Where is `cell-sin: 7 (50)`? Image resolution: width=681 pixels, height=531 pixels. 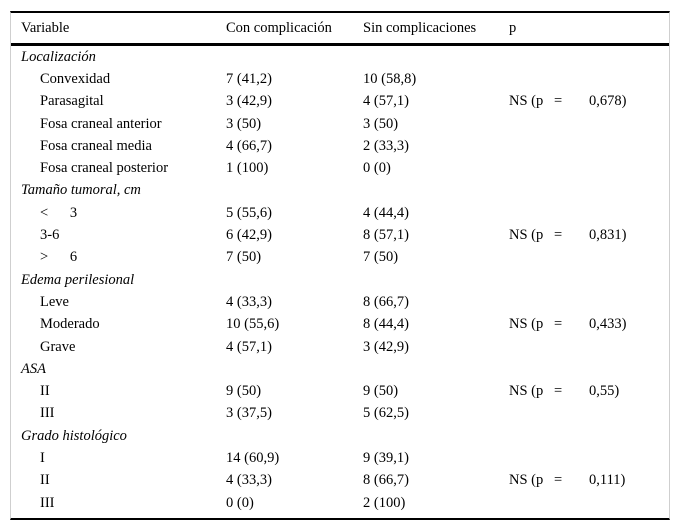
cell-sin: 7 (50) is located at coordinates (381, 257).